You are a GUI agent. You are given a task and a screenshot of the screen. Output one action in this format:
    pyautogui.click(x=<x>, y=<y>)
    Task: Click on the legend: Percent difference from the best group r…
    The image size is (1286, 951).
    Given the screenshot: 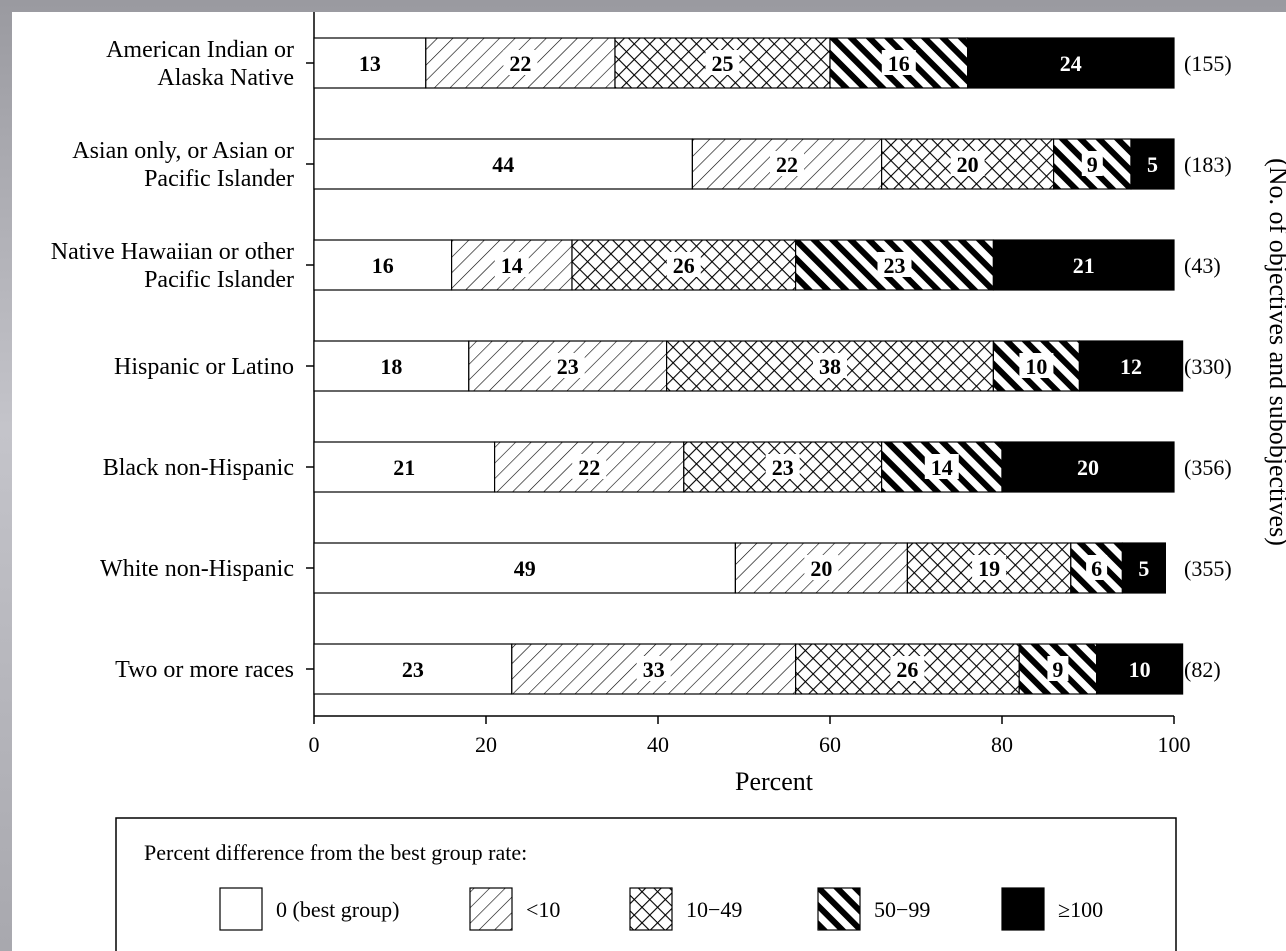 What is the action you would take?
    pyautogui.click(x=646, y=884)
    